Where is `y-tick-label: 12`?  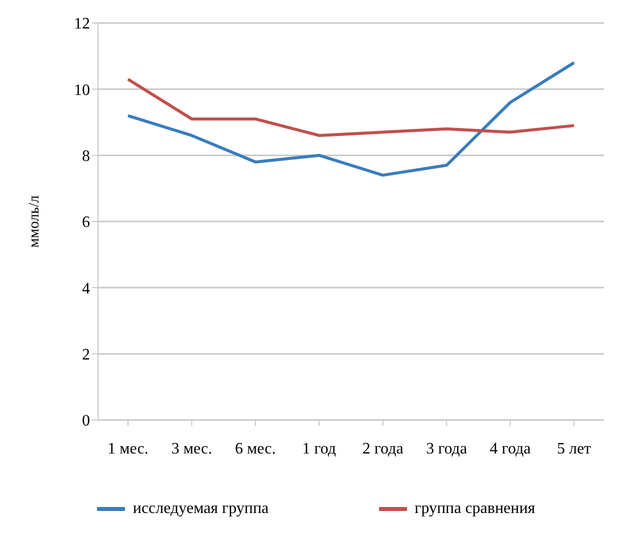
y-tick-label: 12 is located at coordinates (82, 24).